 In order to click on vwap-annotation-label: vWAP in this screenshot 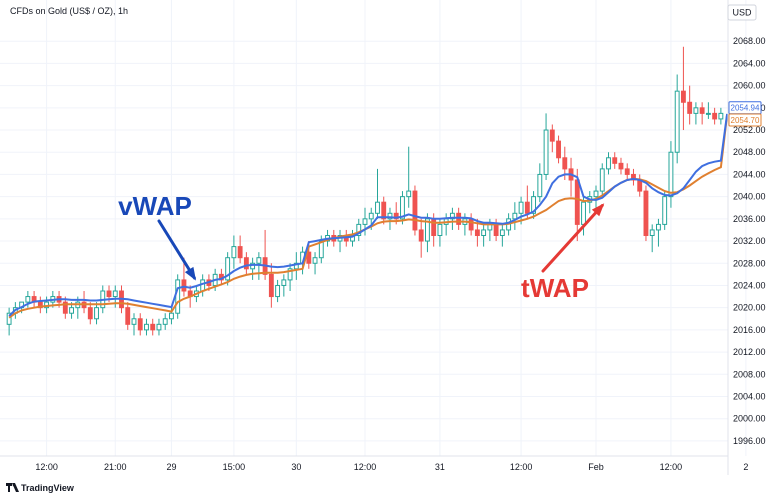, I will do `click(155, 206)`.